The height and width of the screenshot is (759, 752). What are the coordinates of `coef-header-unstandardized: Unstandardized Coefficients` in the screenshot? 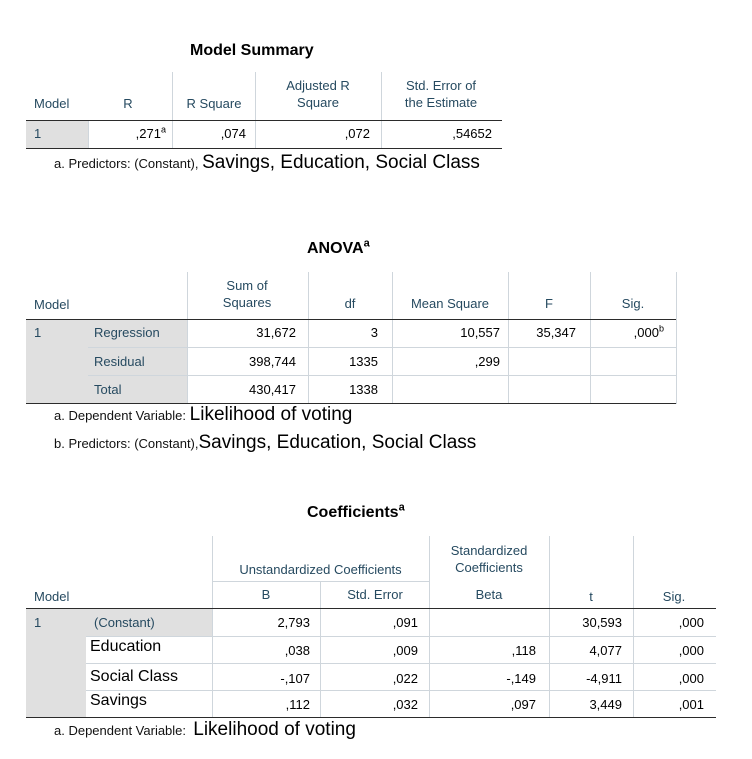 It's located at (320, 569).